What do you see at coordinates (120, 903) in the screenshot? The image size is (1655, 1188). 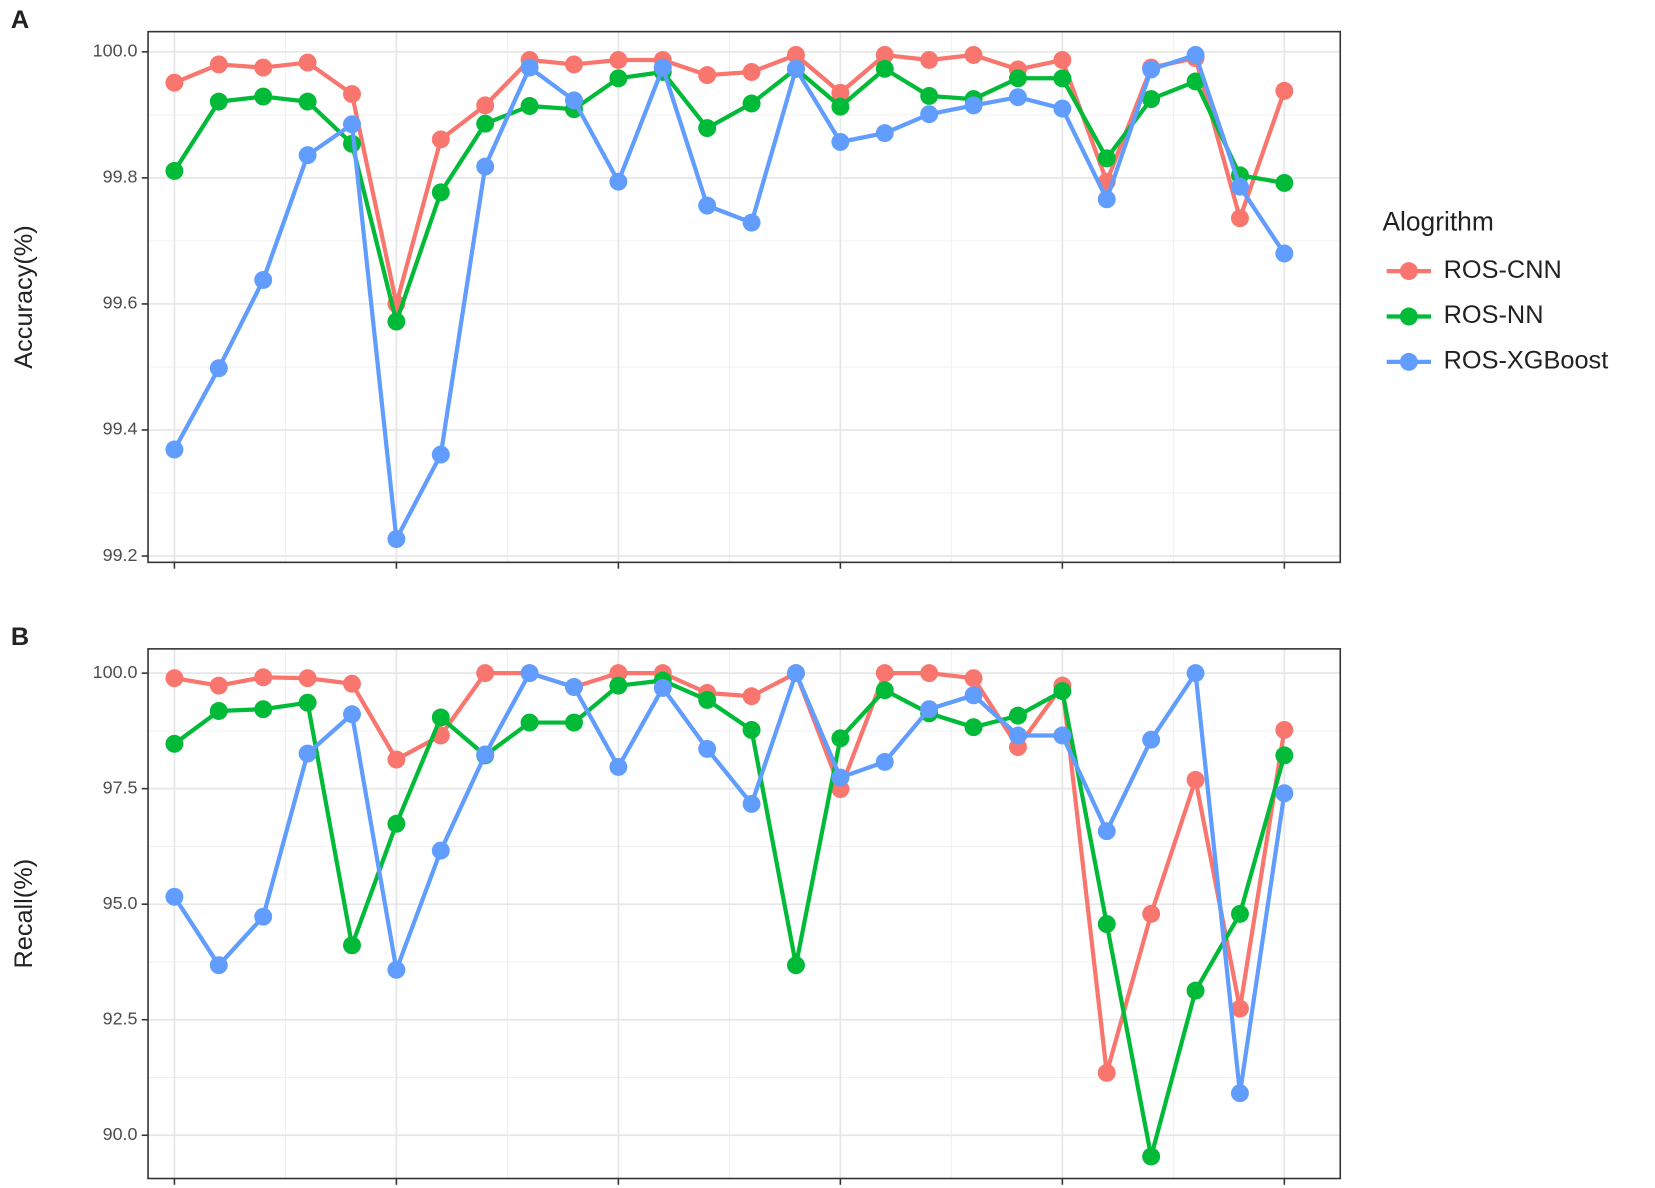 I see `y-tick-label: 95.0` at bounding box center [120, 903].